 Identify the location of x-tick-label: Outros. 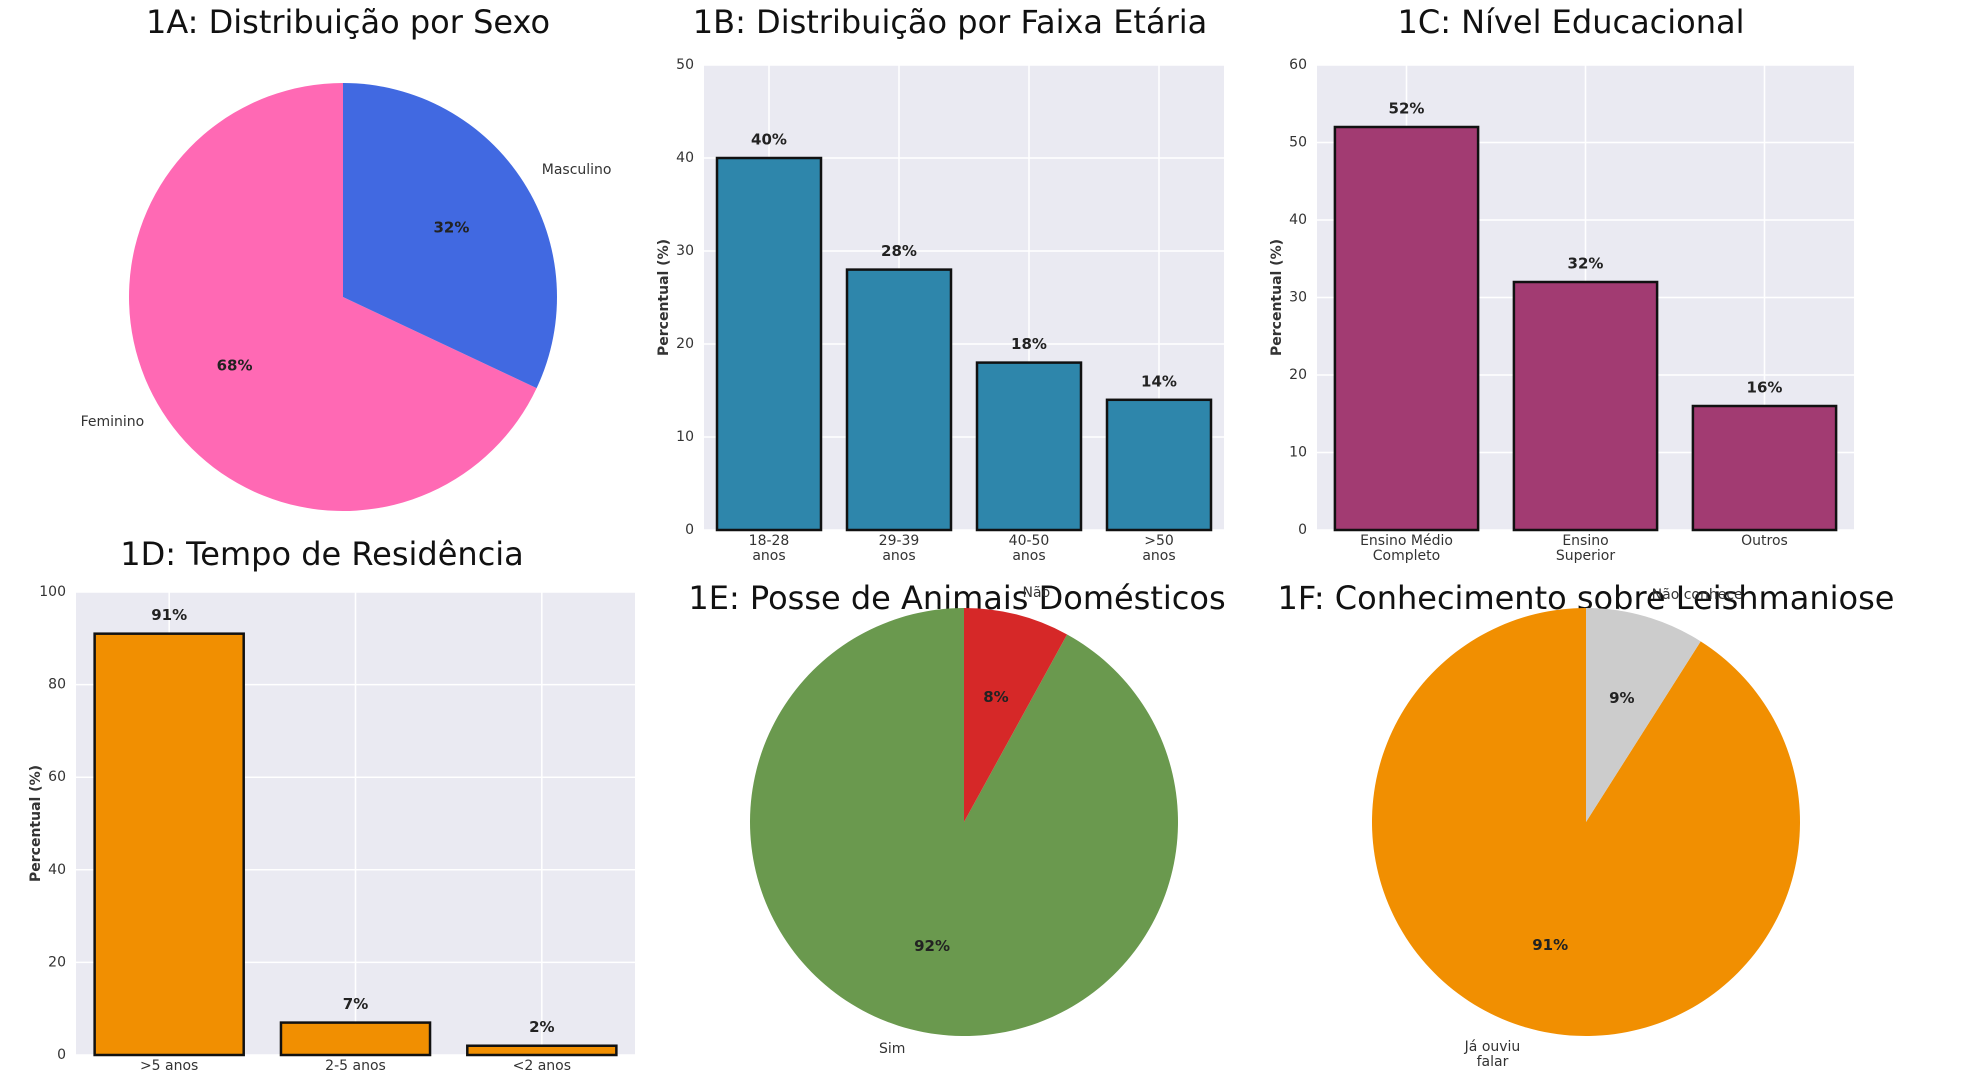
(1764, 541).